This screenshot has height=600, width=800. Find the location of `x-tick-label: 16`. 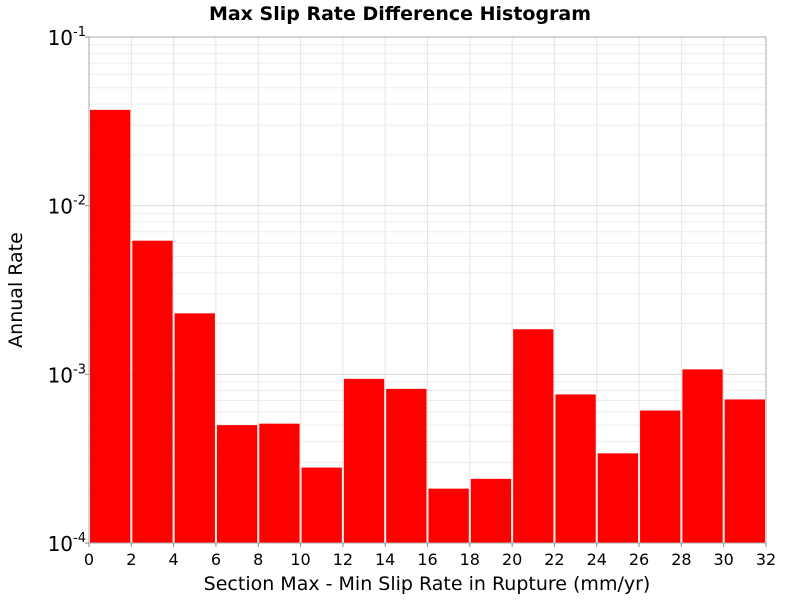

x-tick-label: 16 is located at coordinates (427, 559).